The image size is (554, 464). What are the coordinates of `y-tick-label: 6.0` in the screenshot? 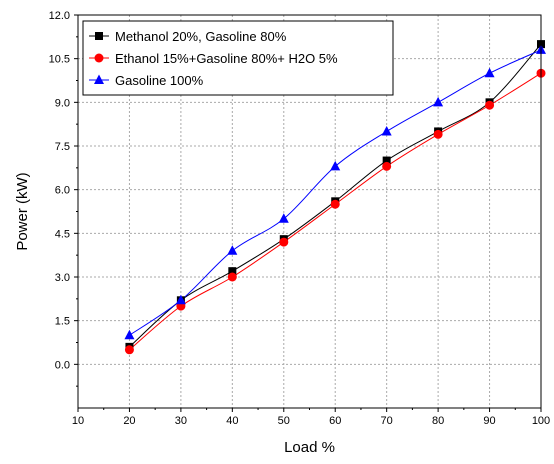 It's located at (62, 191).